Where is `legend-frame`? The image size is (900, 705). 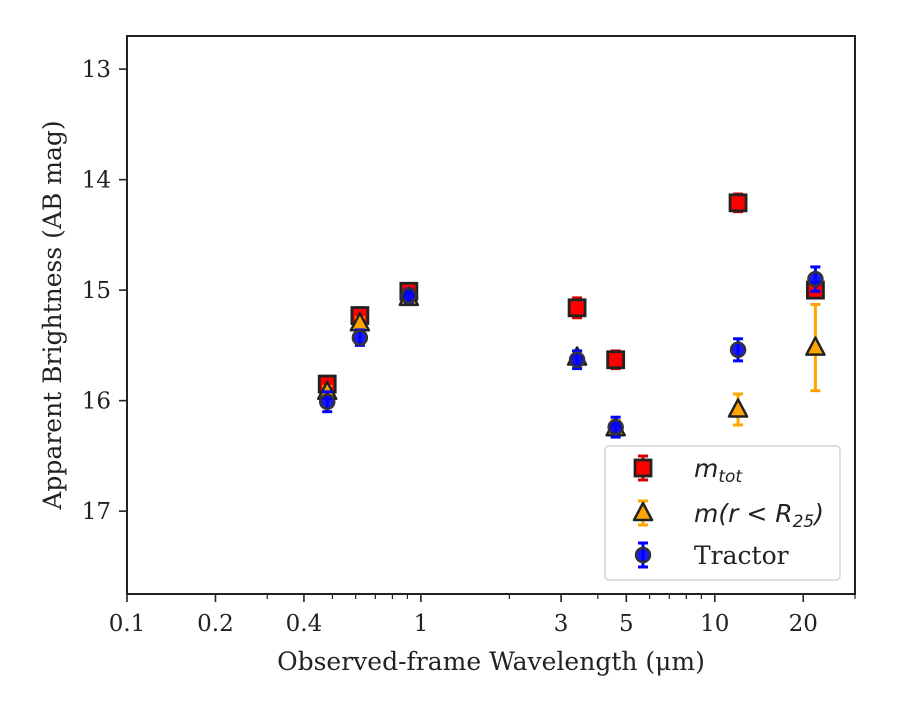
legend-frame is located at coordinates (722, 513).